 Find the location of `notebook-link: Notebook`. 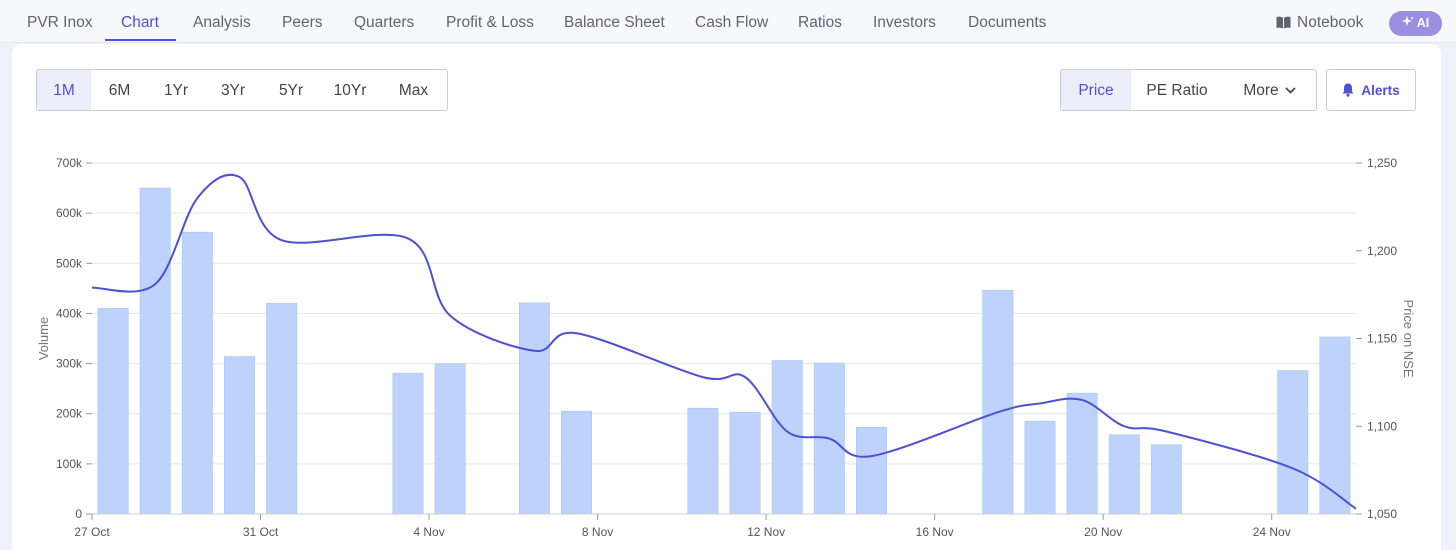

notebook-link: Notebook is located at coordinates (1319, 21).